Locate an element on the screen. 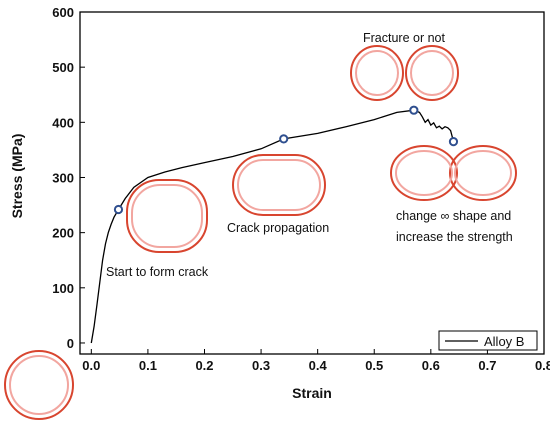 This screenshot has height=434, width=550. ring-initial-illustration is located at coordinates (39, 385).